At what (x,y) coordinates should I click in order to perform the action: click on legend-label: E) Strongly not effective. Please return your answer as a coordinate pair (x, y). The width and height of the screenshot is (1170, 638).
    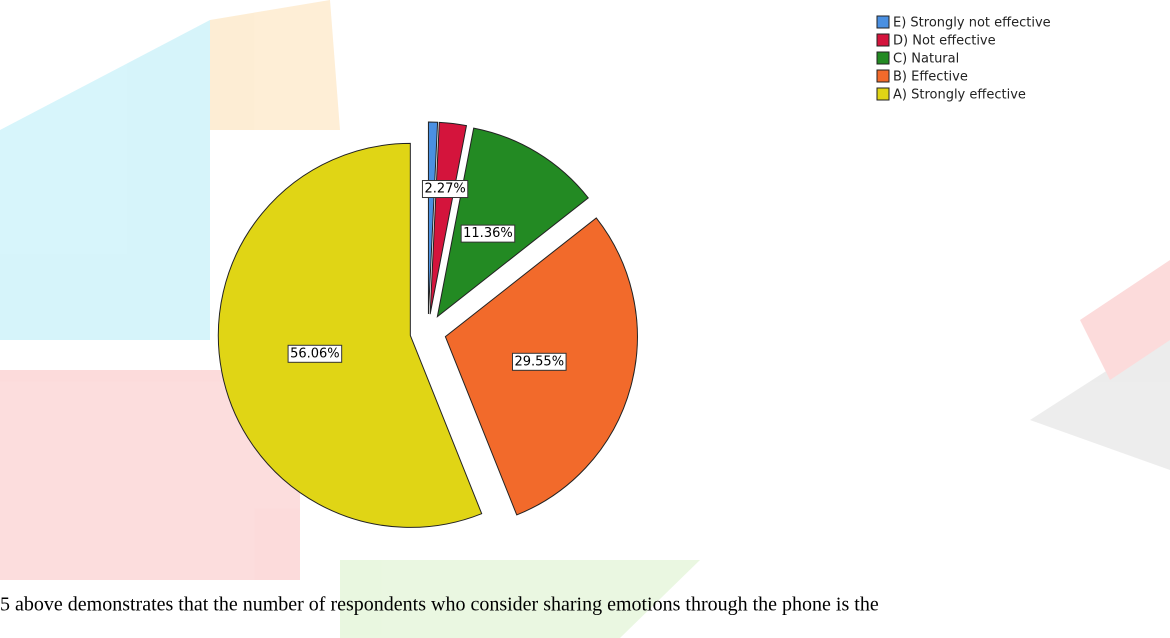
    Looking at the image, I should click on (972, 23).